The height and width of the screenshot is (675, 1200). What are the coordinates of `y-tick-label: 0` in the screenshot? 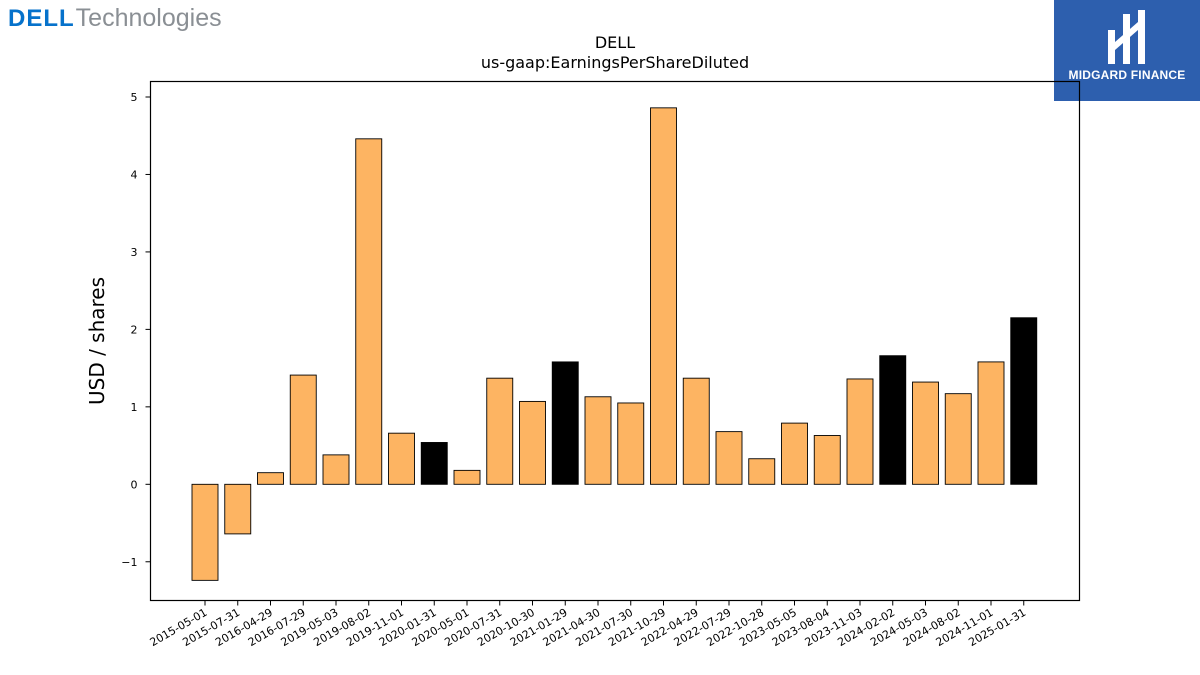 It's located at (134, 484).